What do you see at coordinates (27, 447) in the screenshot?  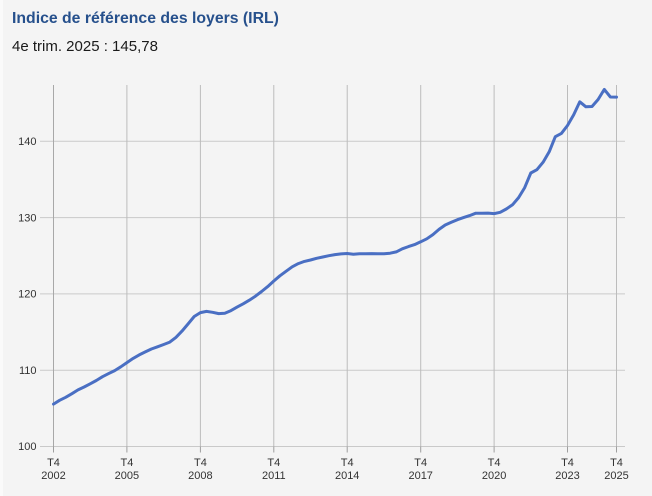 I see `svg-text: 100` at bounding box center [27, 447].